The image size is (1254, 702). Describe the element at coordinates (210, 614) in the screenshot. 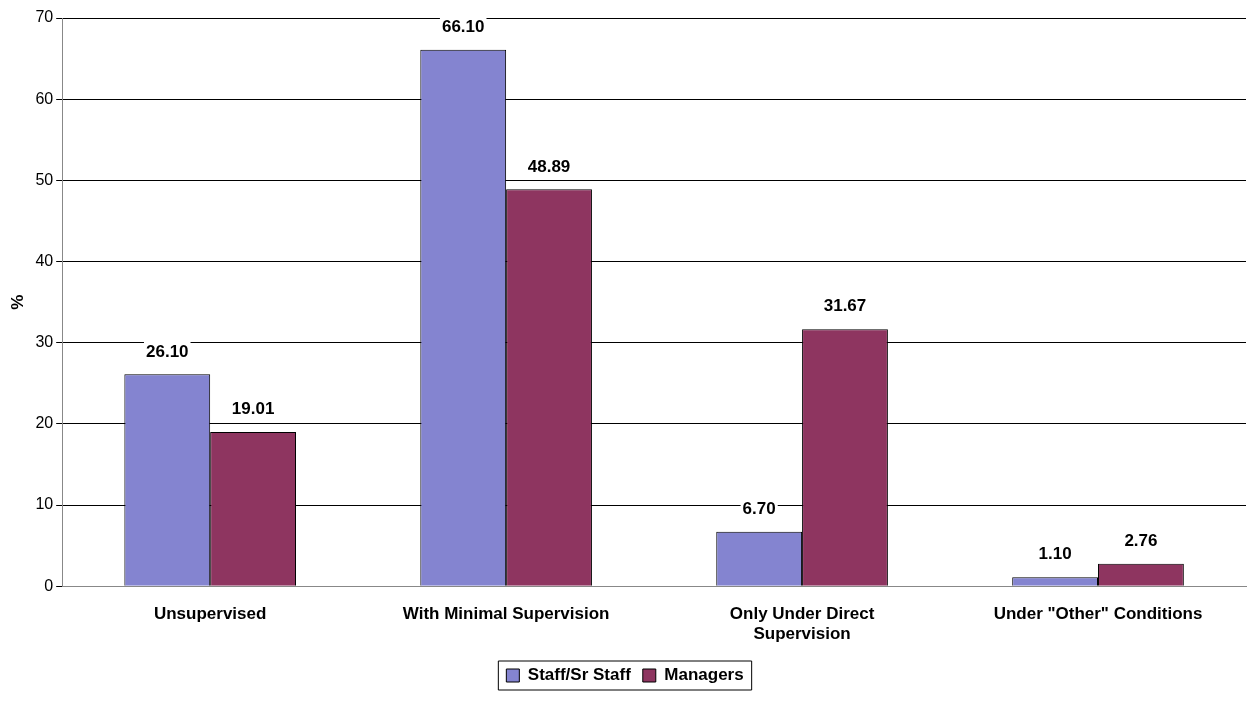

I see `x-tick-label: Unsupervised` at that location.